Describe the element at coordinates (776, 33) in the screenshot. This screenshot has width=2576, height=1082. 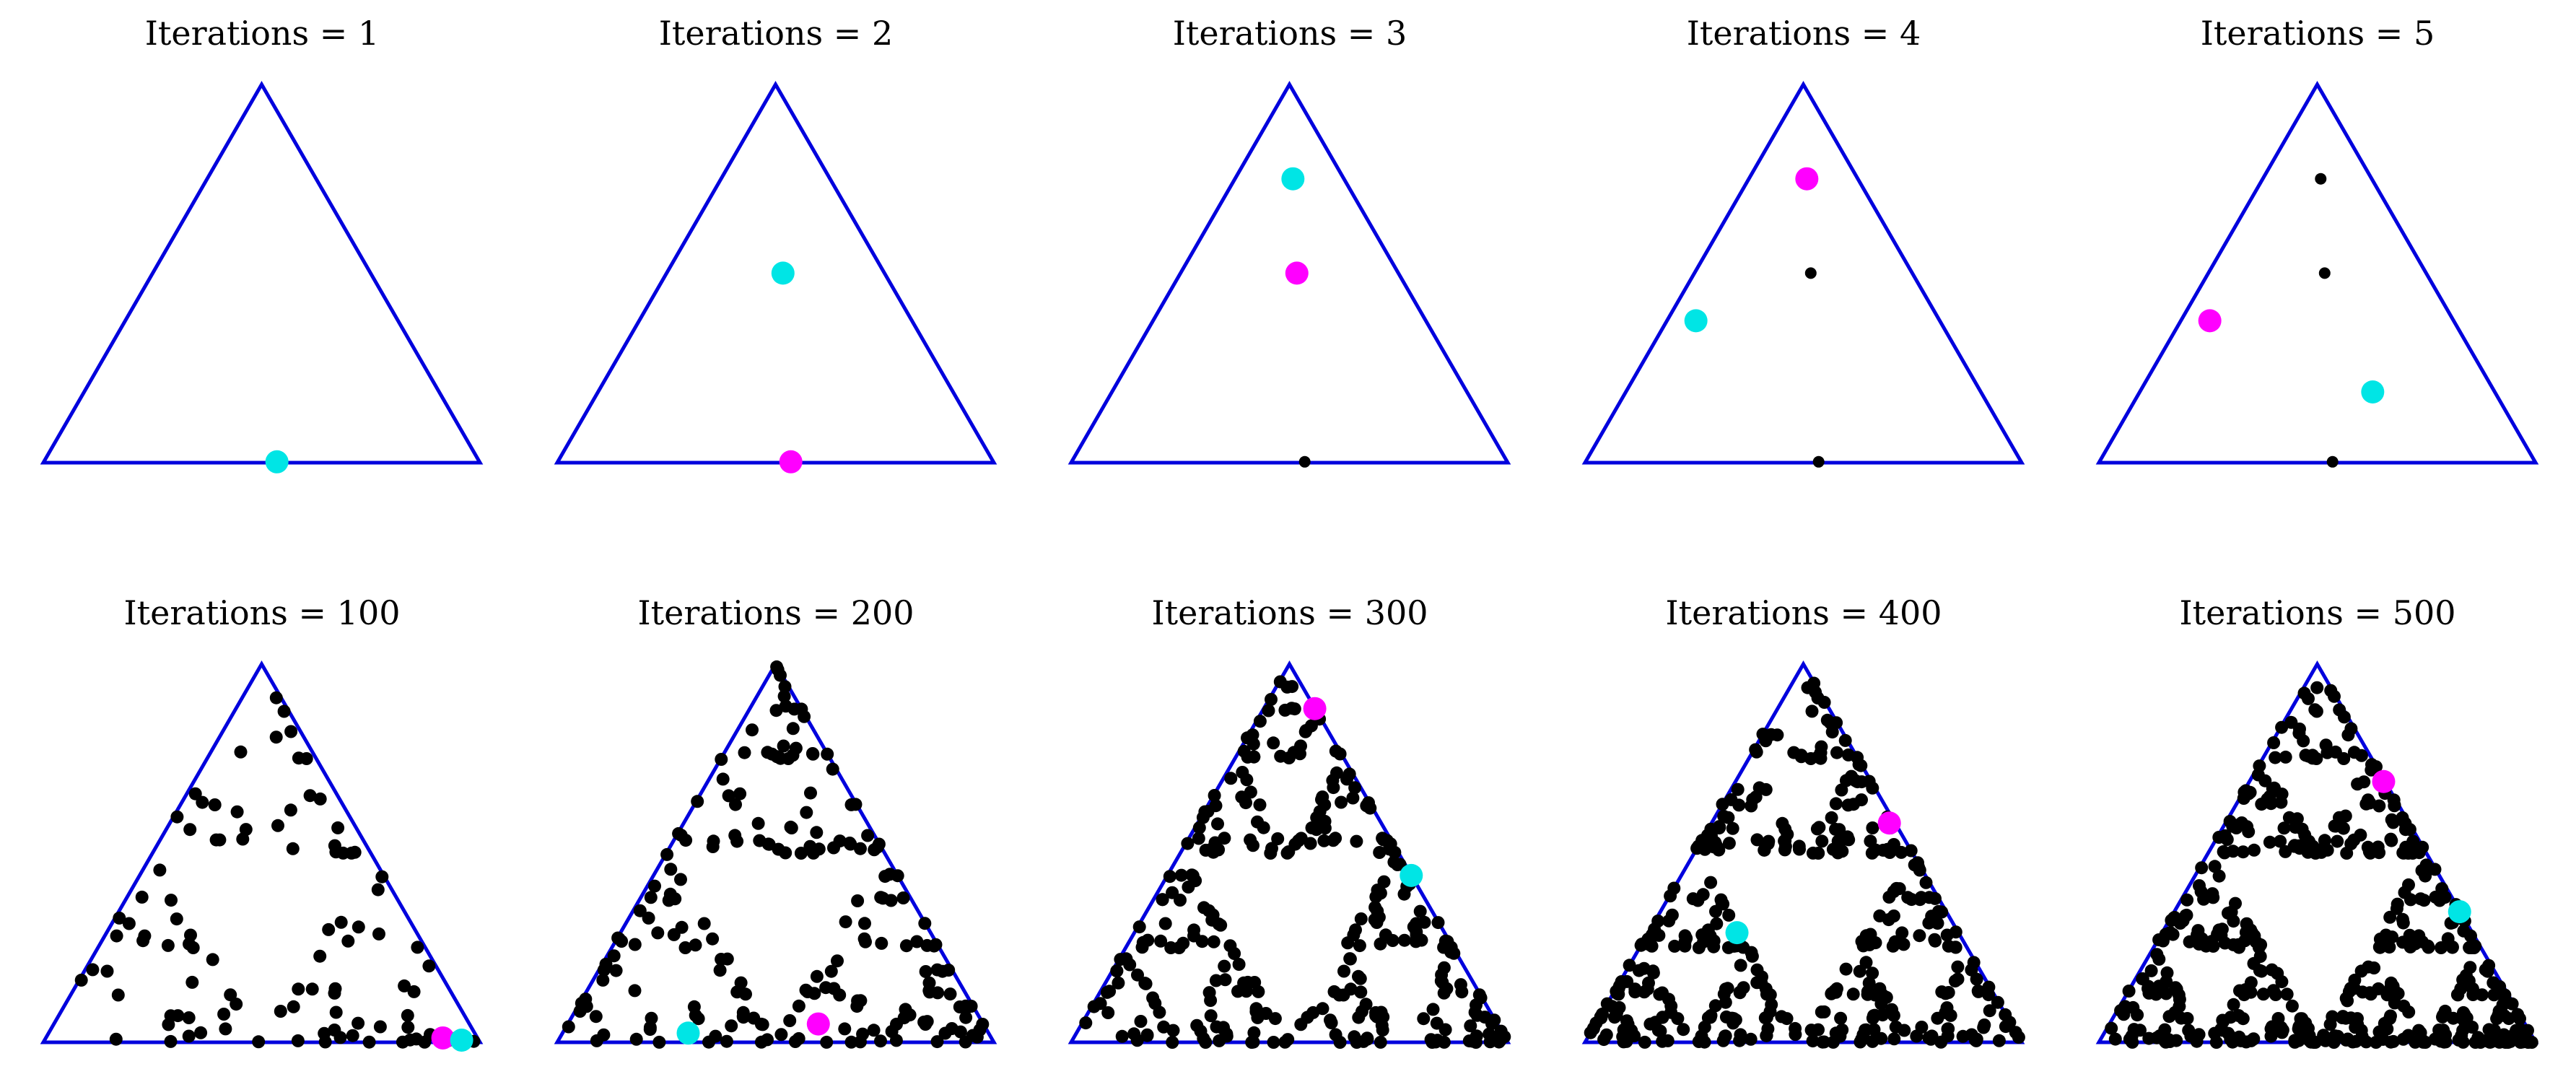
I see `panel-title-2: Iterations = 2` at that location.